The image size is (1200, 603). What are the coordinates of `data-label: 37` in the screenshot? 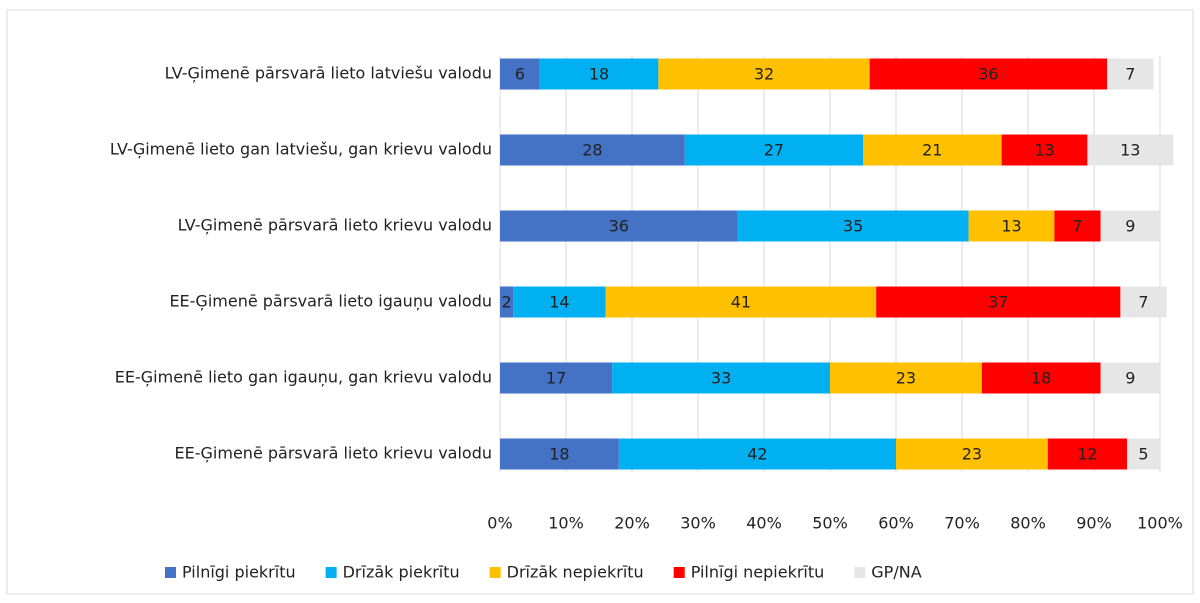 It's located at (998, 302).